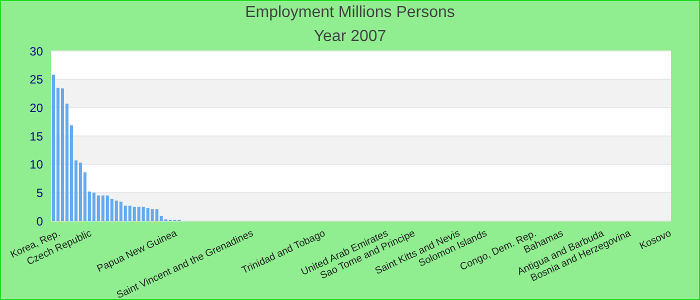  What do you see at coordinates (350, 13) in the screenshot?
I see `chart-title: Employment Millions Persons` at bounding box center [350, 13].